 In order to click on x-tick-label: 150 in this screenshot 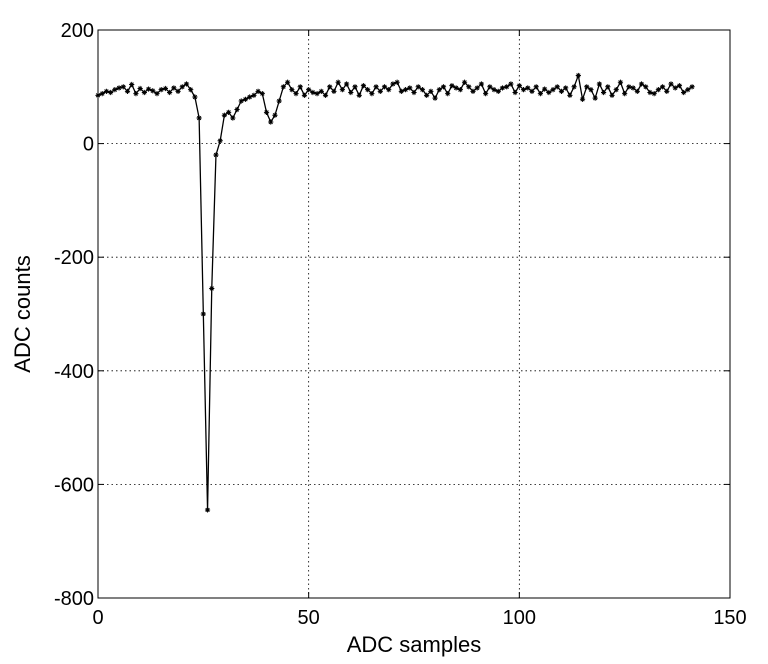, I will do `click(729, 618)`.